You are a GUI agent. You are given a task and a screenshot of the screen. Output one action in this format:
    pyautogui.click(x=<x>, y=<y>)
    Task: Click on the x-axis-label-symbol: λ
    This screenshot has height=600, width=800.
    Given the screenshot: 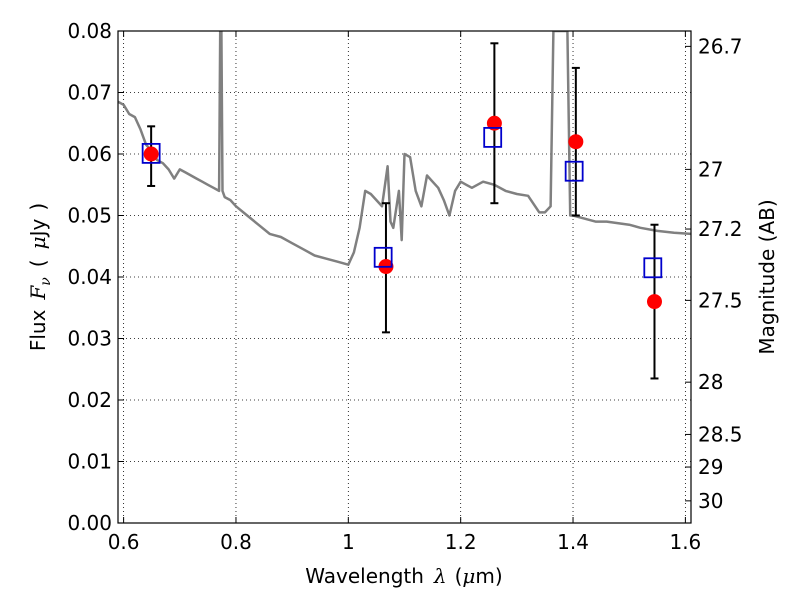 What is the action you would take?
    pyautogui.click(x=440, y=576)
    